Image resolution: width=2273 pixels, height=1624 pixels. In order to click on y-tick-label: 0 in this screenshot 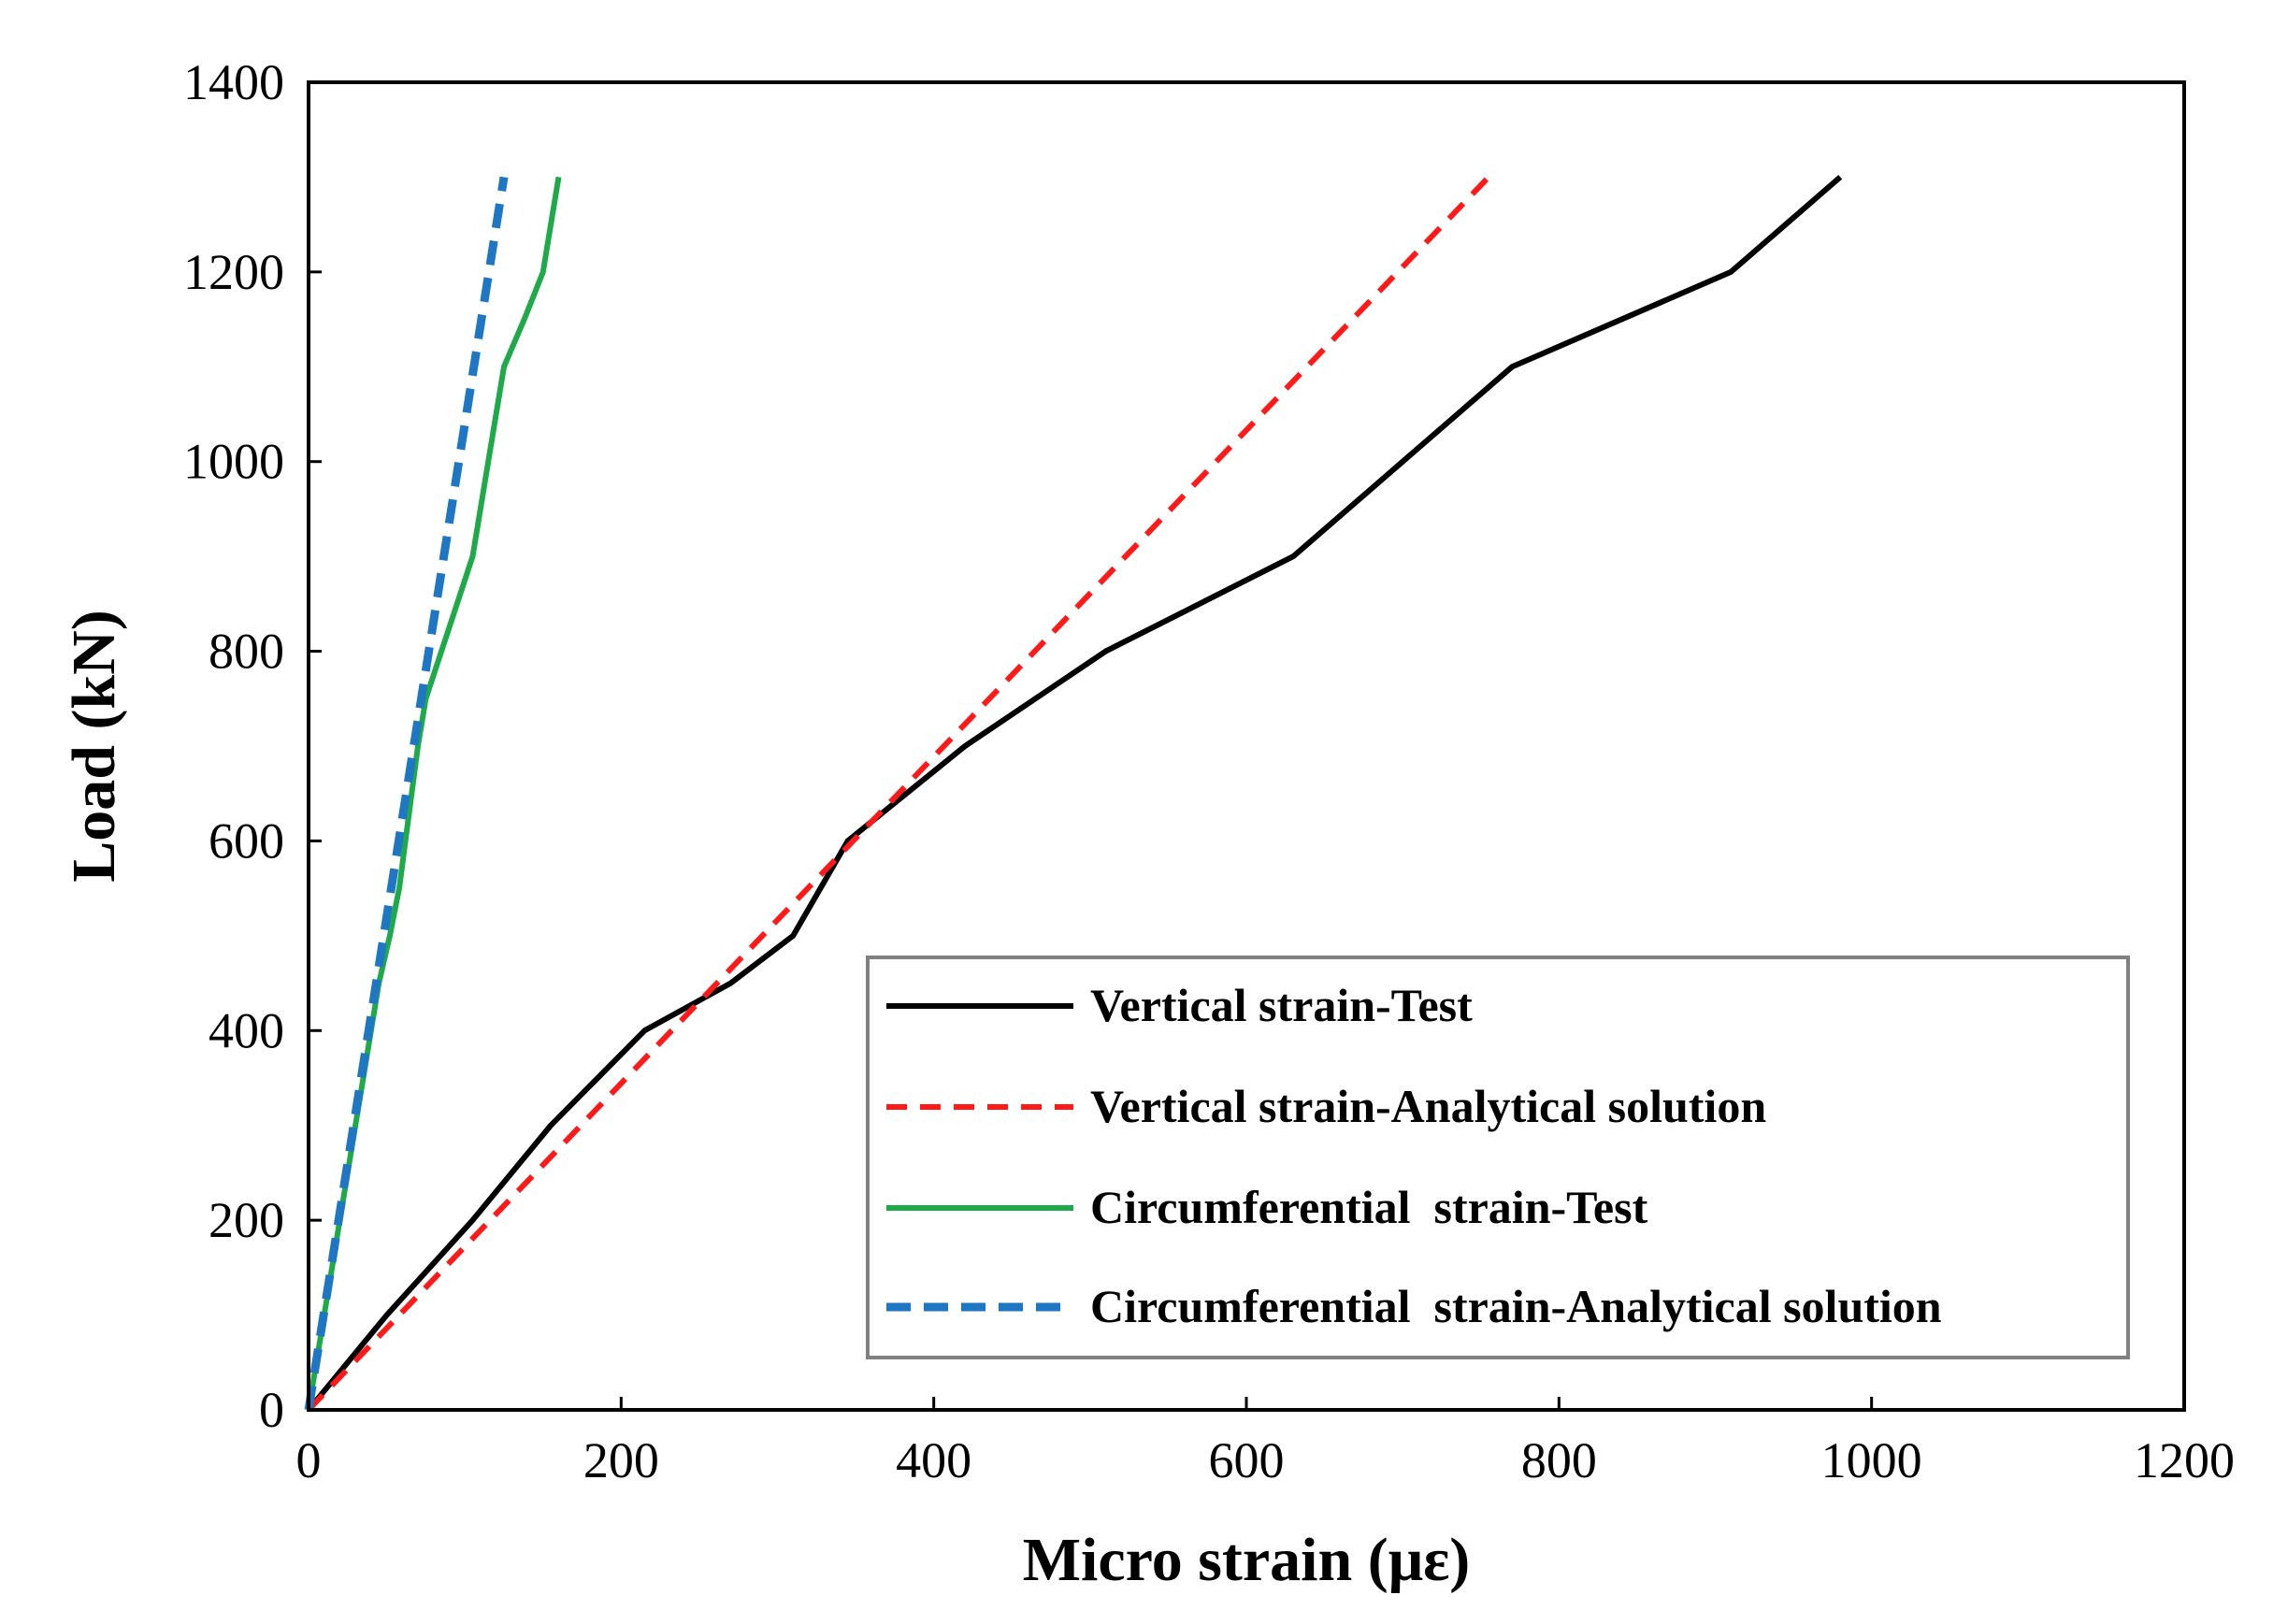, I will do `click(271, 1410)`.